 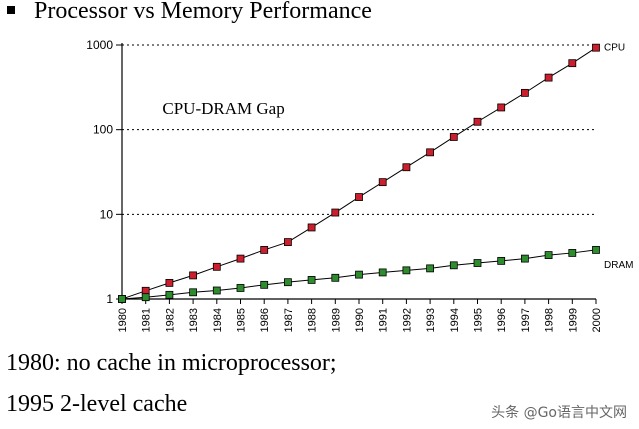 What do you see at coordinates (223, 108) in the screenshot?
I see `gap-annotation: CPU-DRAM Gap` at bounding box center [223, 108].